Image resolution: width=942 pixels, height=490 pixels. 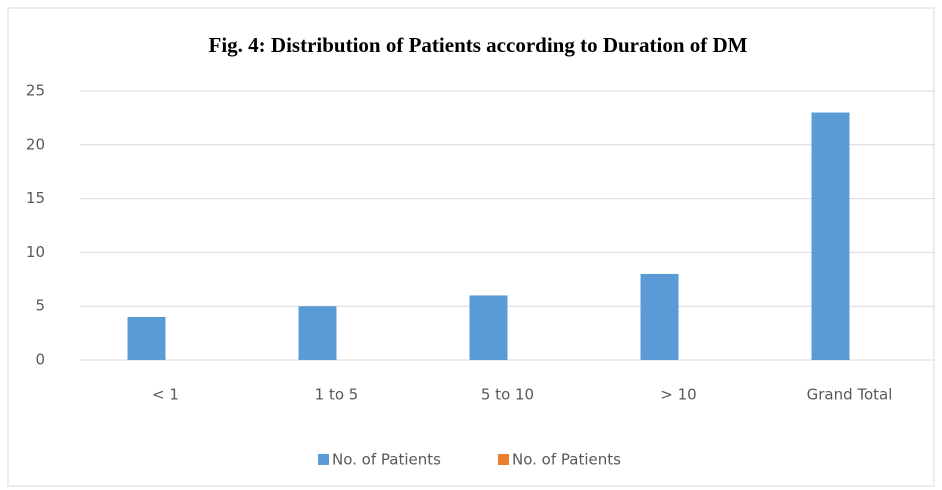 What do you see at coordinates (678, 395) in the screenshot?
I see `x-tick-label: > 10` at bounding box center [678, 395].